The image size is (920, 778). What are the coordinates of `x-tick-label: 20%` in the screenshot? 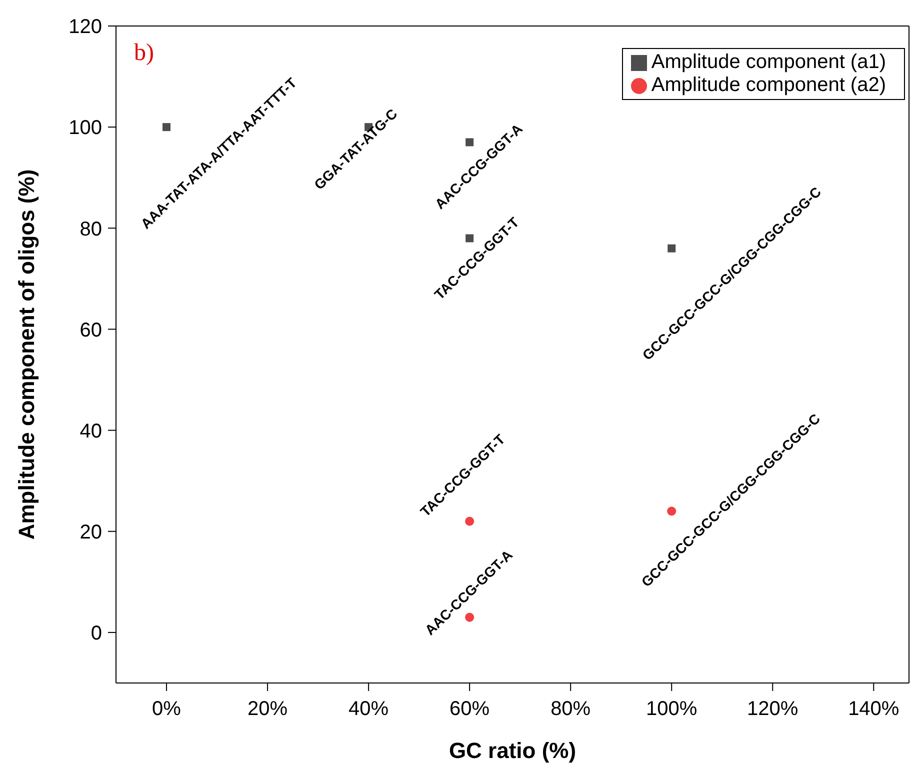 It's located at (268, 709).